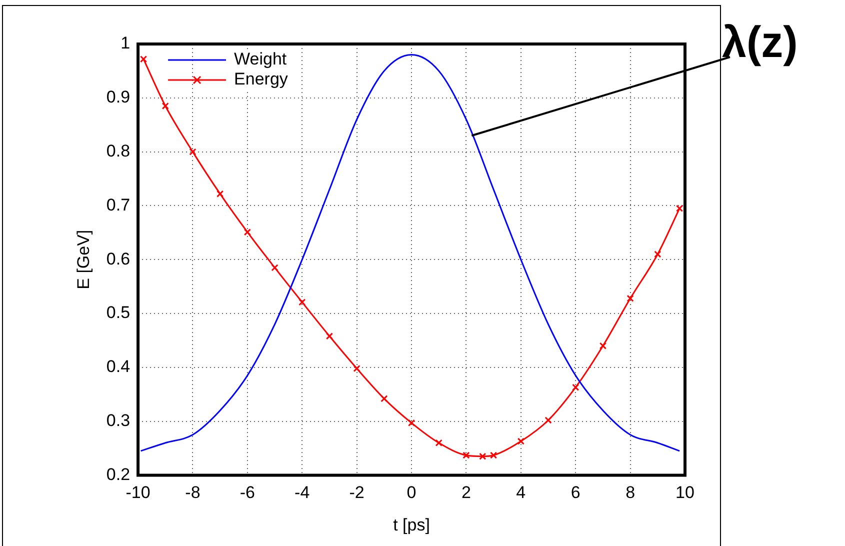  What do you see at coordinates (118, 150) in the screenshot?
I see `y-tick-label: 0.8` at bounding box center [118, 150].